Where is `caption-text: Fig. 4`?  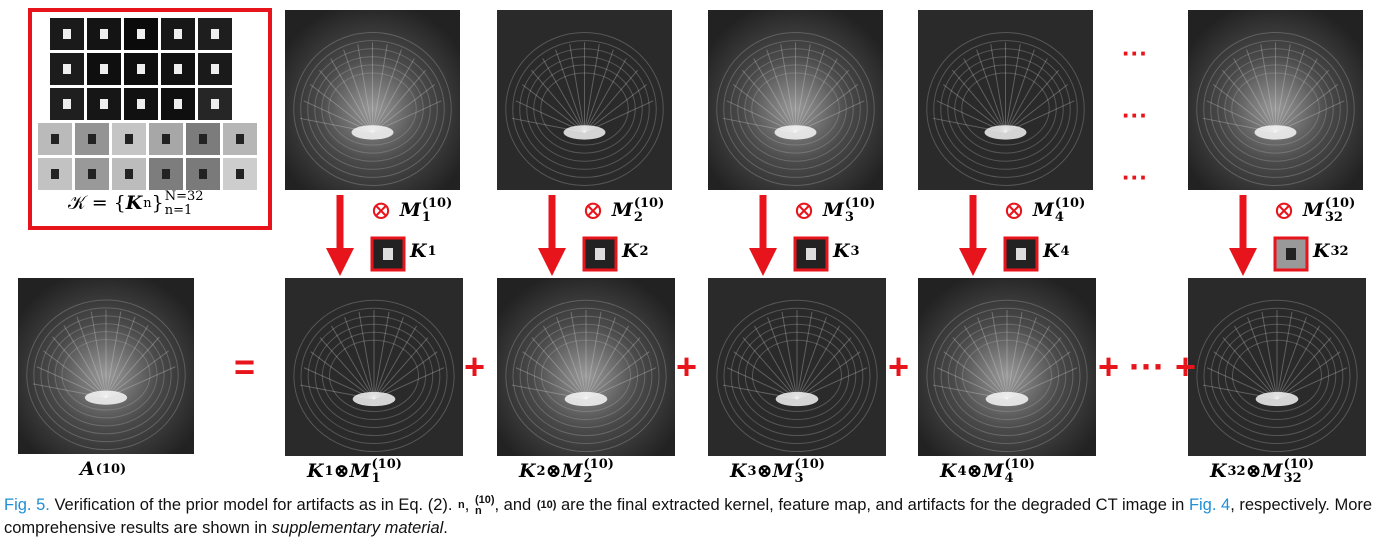 caption-text: Fig. 4 is located at coordinates (1209, 505).